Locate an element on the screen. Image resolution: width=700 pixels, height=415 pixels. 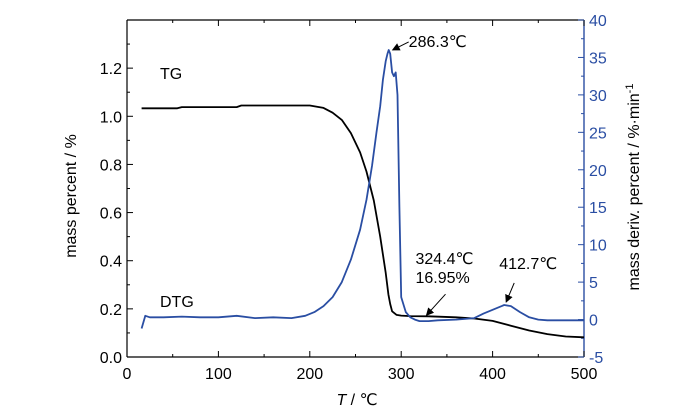
x-axis-title: T / ℃ is located at coordinates (356, 400).